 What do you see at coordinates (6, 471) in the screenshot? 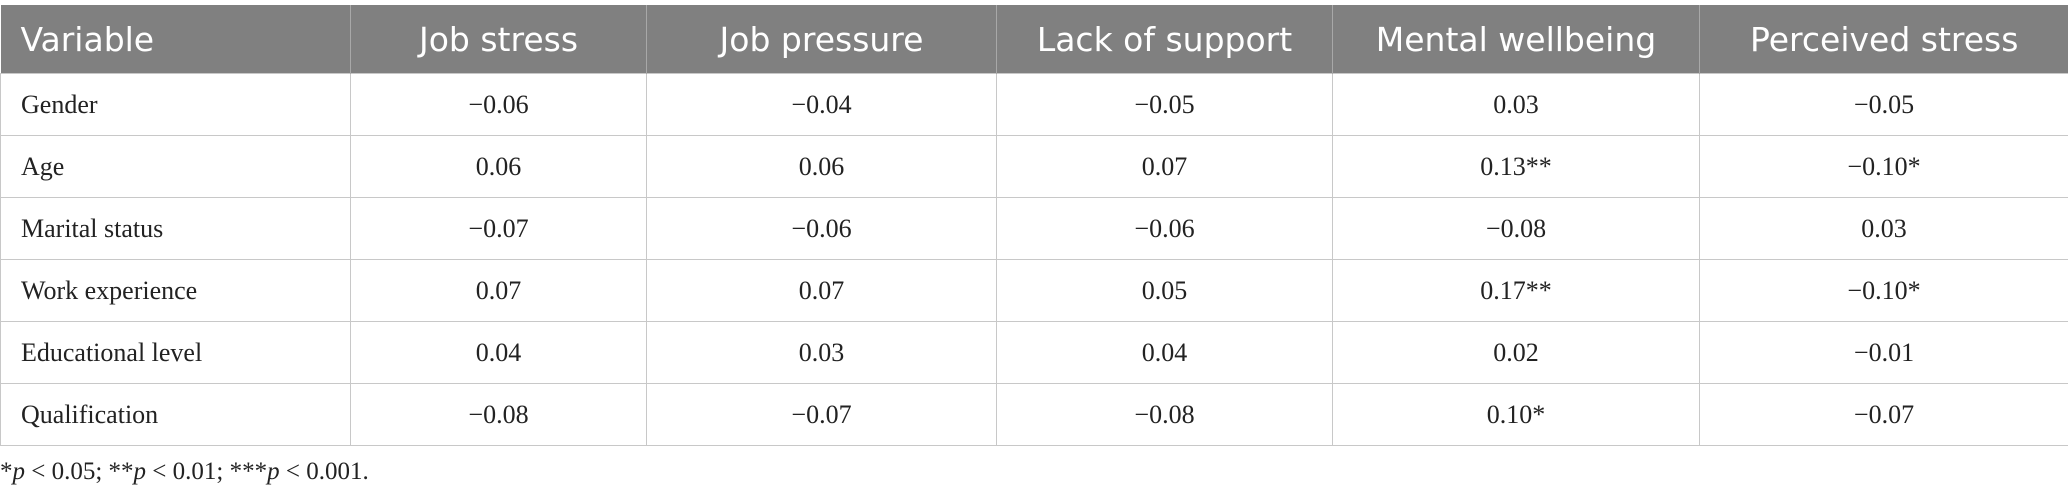
I see `footnote-part: *` at bounding box center [6, 471].